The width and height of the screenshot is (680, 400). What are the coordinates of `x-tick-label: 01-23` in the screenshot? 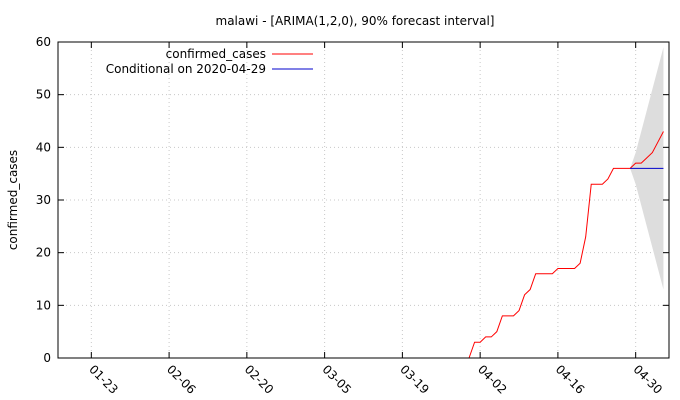 It's located at (103, 379).